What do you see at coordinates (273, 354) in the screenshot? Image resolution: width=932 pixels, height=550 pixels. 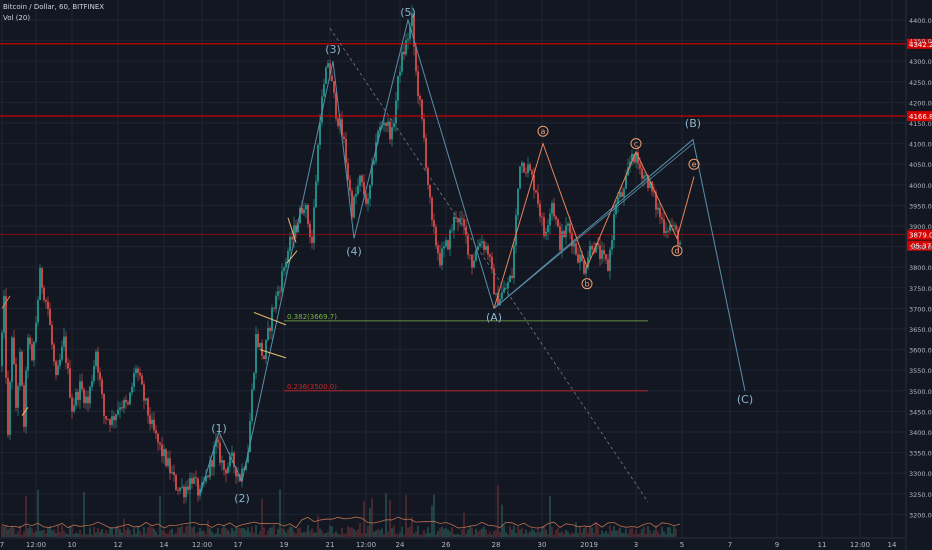 I see `flag-line-lower` at bounding box center [273, 354].